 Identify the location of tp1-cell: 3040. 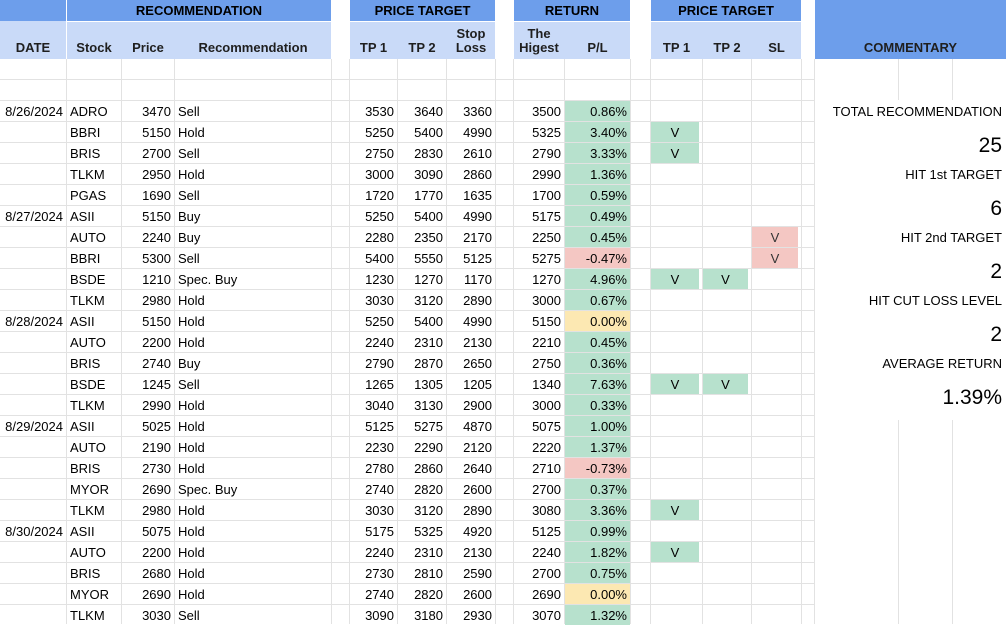
(379, 405).